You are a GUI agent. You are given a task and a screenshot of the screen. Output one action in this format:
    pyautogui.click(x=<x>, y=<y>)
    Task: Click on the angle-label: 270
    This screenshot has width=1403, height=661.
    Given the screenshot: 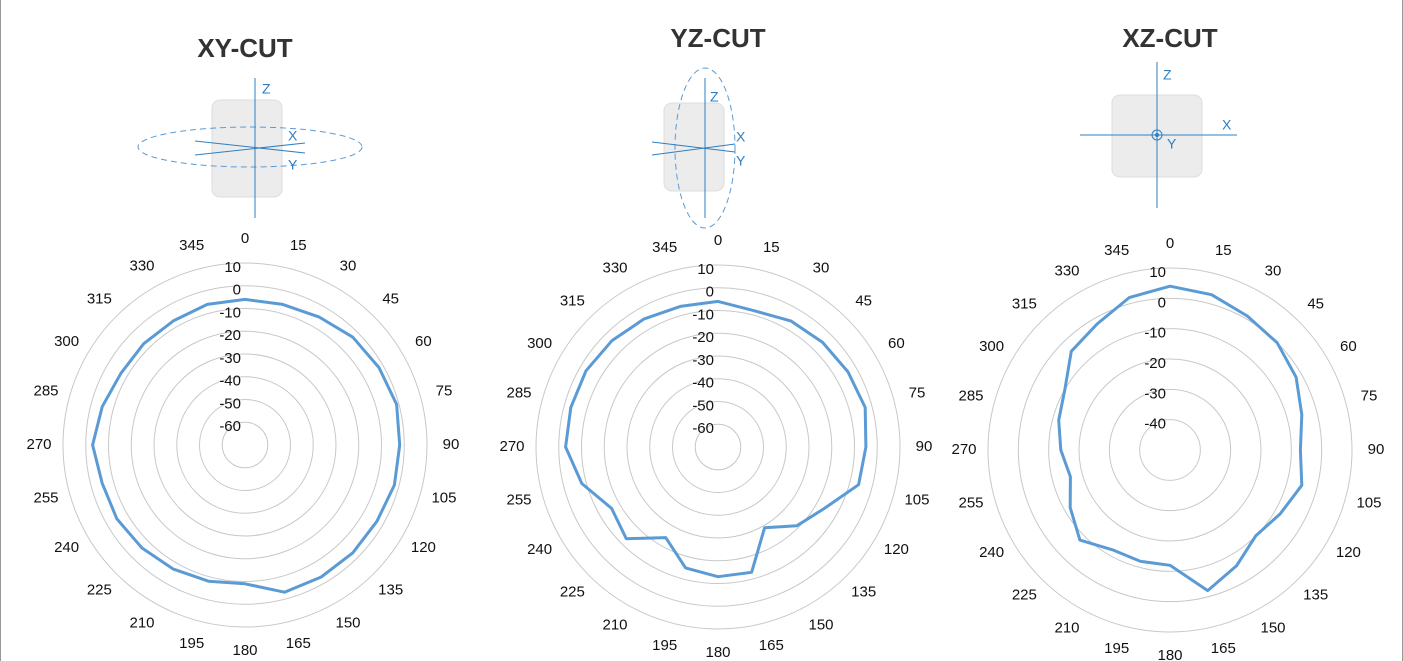 What is the action you would take?
    pyautogui.click(x=511, y=446)
    